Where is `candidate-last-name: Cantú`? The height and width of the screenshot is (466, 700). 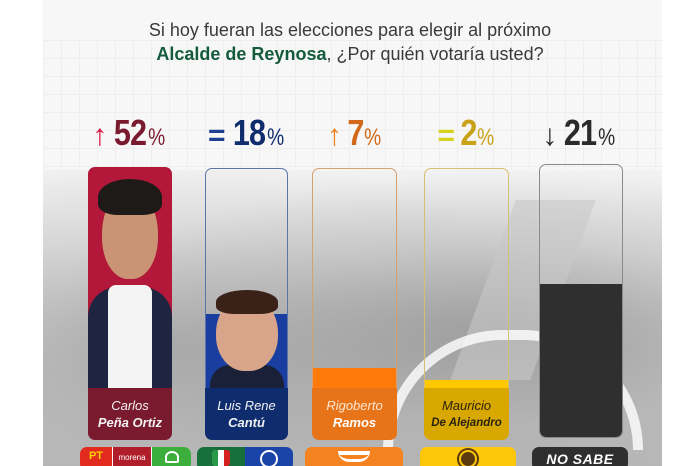 candidate-last-name: Cantú is located at coordinates (246, 422).